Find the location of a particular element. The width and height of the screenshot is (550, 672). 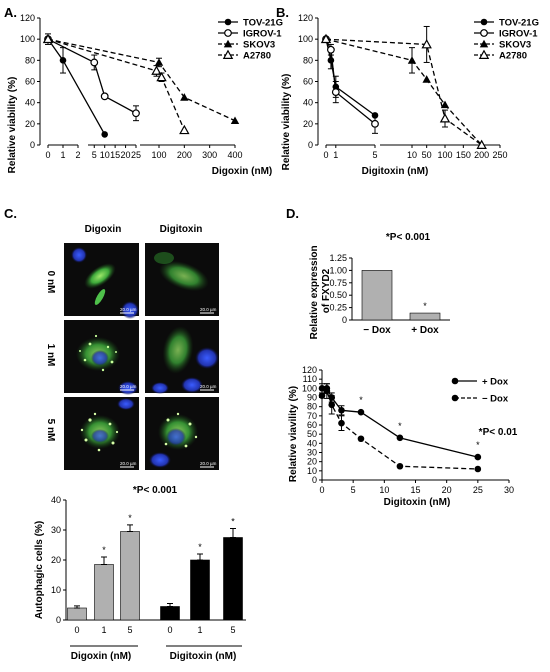

chart-d-line-xtick-label: 15 is located at coordinates (415, 490).